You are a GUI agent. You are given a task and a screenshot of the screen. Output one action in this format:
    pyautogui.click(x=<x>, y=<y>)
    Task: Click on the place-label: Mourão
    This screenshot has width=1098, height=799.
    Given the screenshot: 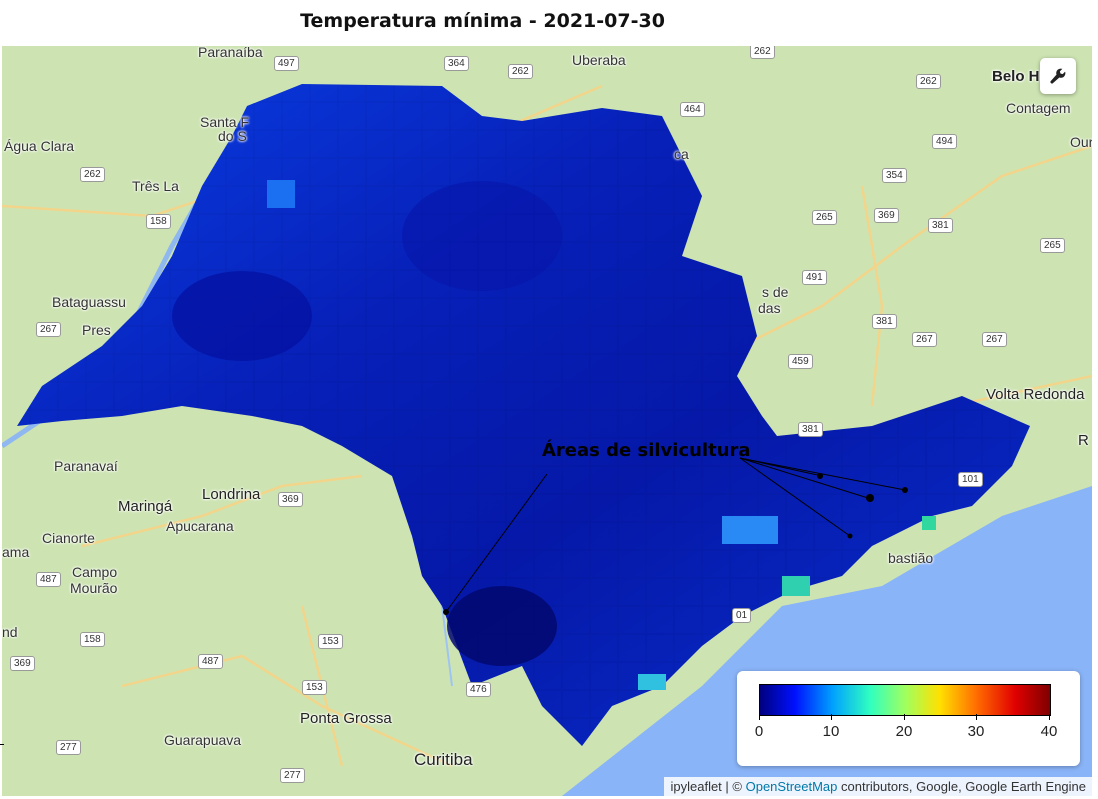 What is the action you would take?
    pyautogui.click(x=94, y=588)
    